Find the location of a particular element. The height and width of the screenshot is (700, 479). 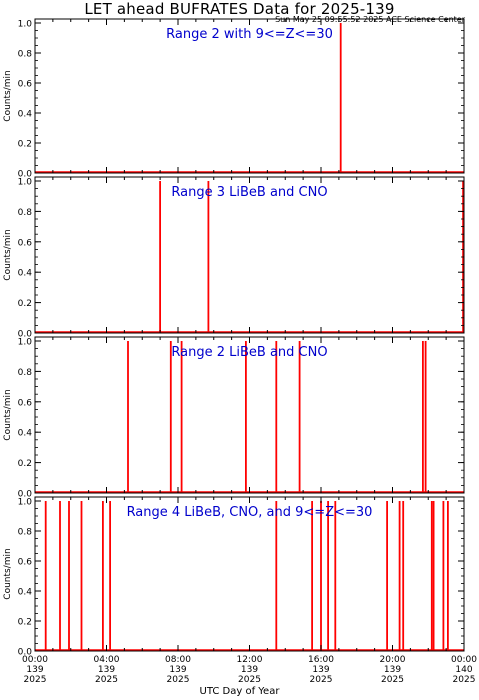

panel-title: Range 3 LiBeB and CNO is located at coordinates (249, 192).